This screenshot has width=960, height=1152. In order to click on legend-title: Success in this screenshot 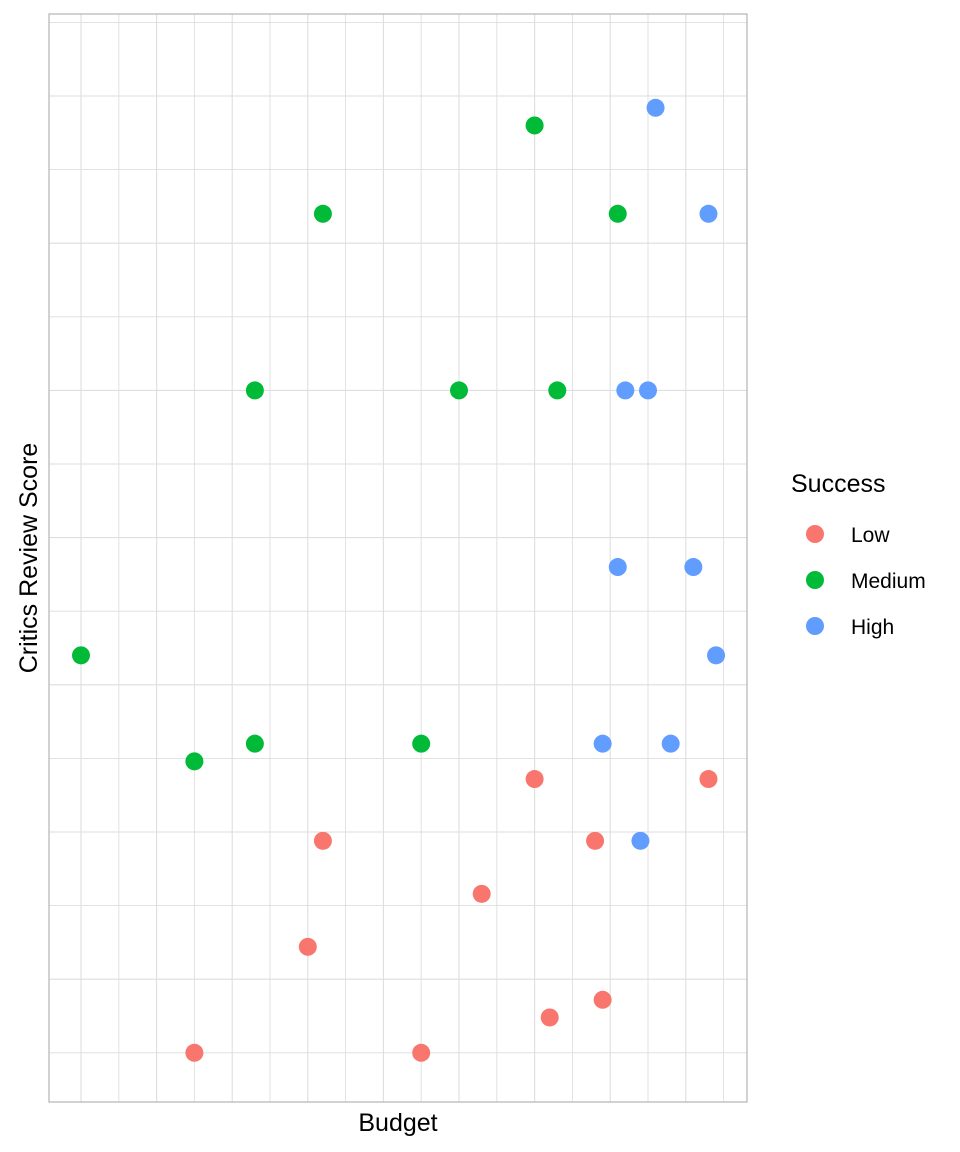, I will do `click(838, 484)`.